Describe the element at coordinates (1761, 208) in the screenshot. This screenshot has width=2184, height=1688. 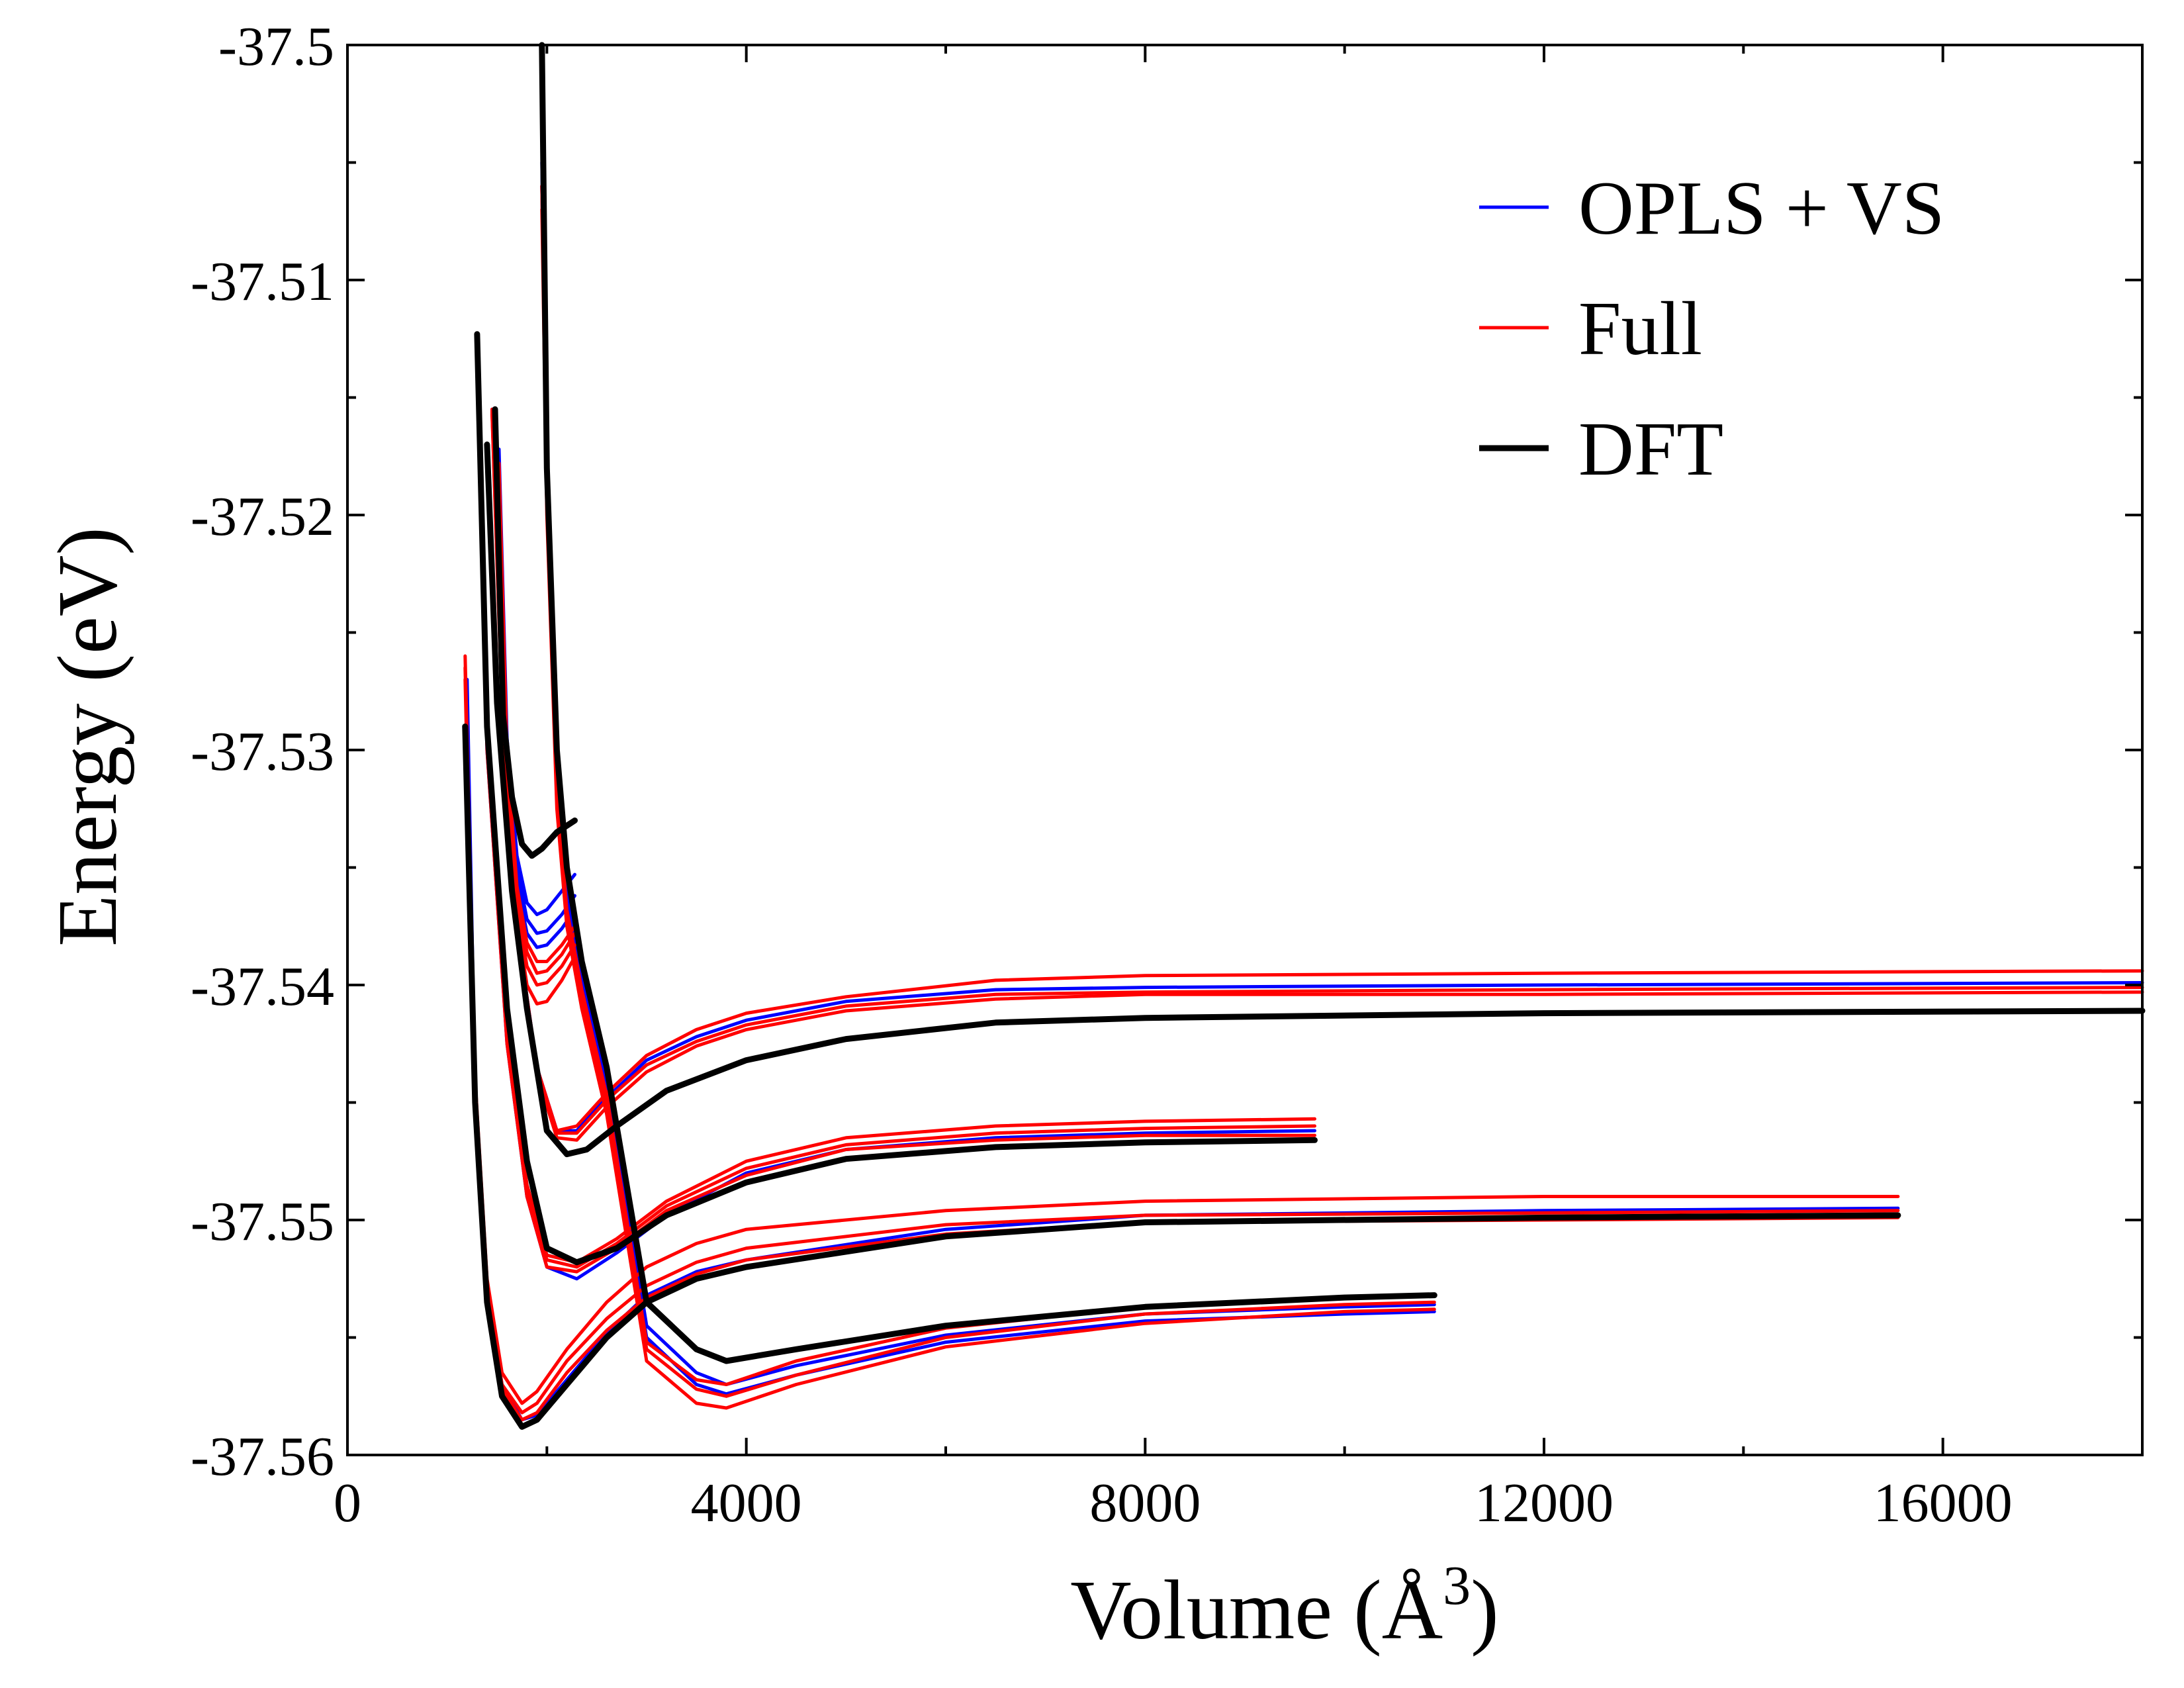
I see `legend-label: OPLS + VS` at that location.